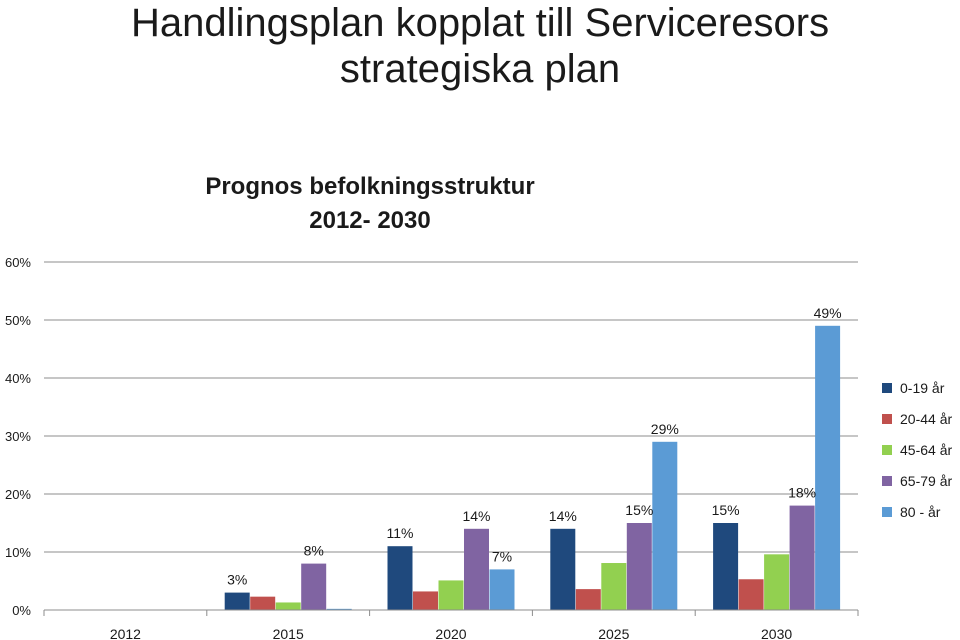  I want to click on y-tick-label: 30%, so click(18, 436).